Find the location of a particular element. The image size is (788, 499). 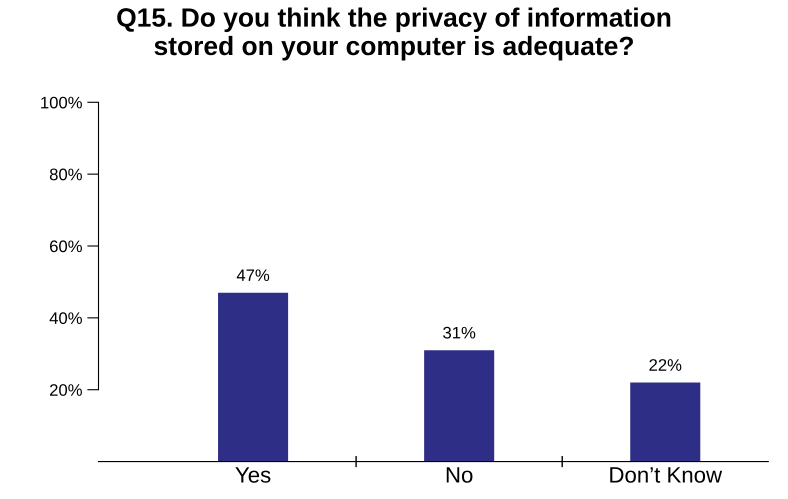

data-label: 31% is located at coordinates (459, 332).